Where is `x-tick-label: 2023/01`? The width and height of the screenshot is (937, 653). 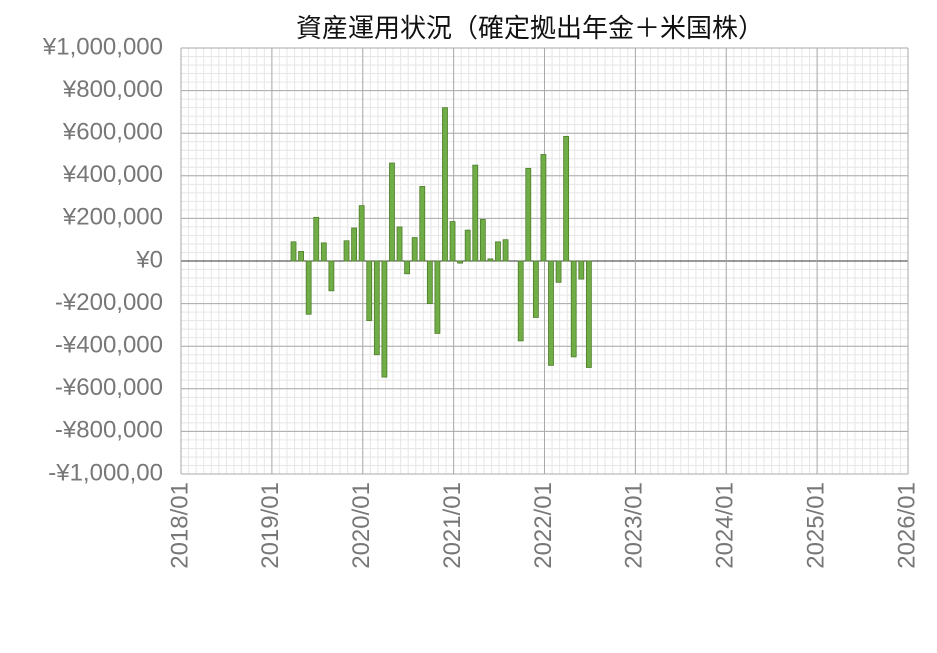
x-tick-label: 2023/01 is located at coordinates (634, 525).